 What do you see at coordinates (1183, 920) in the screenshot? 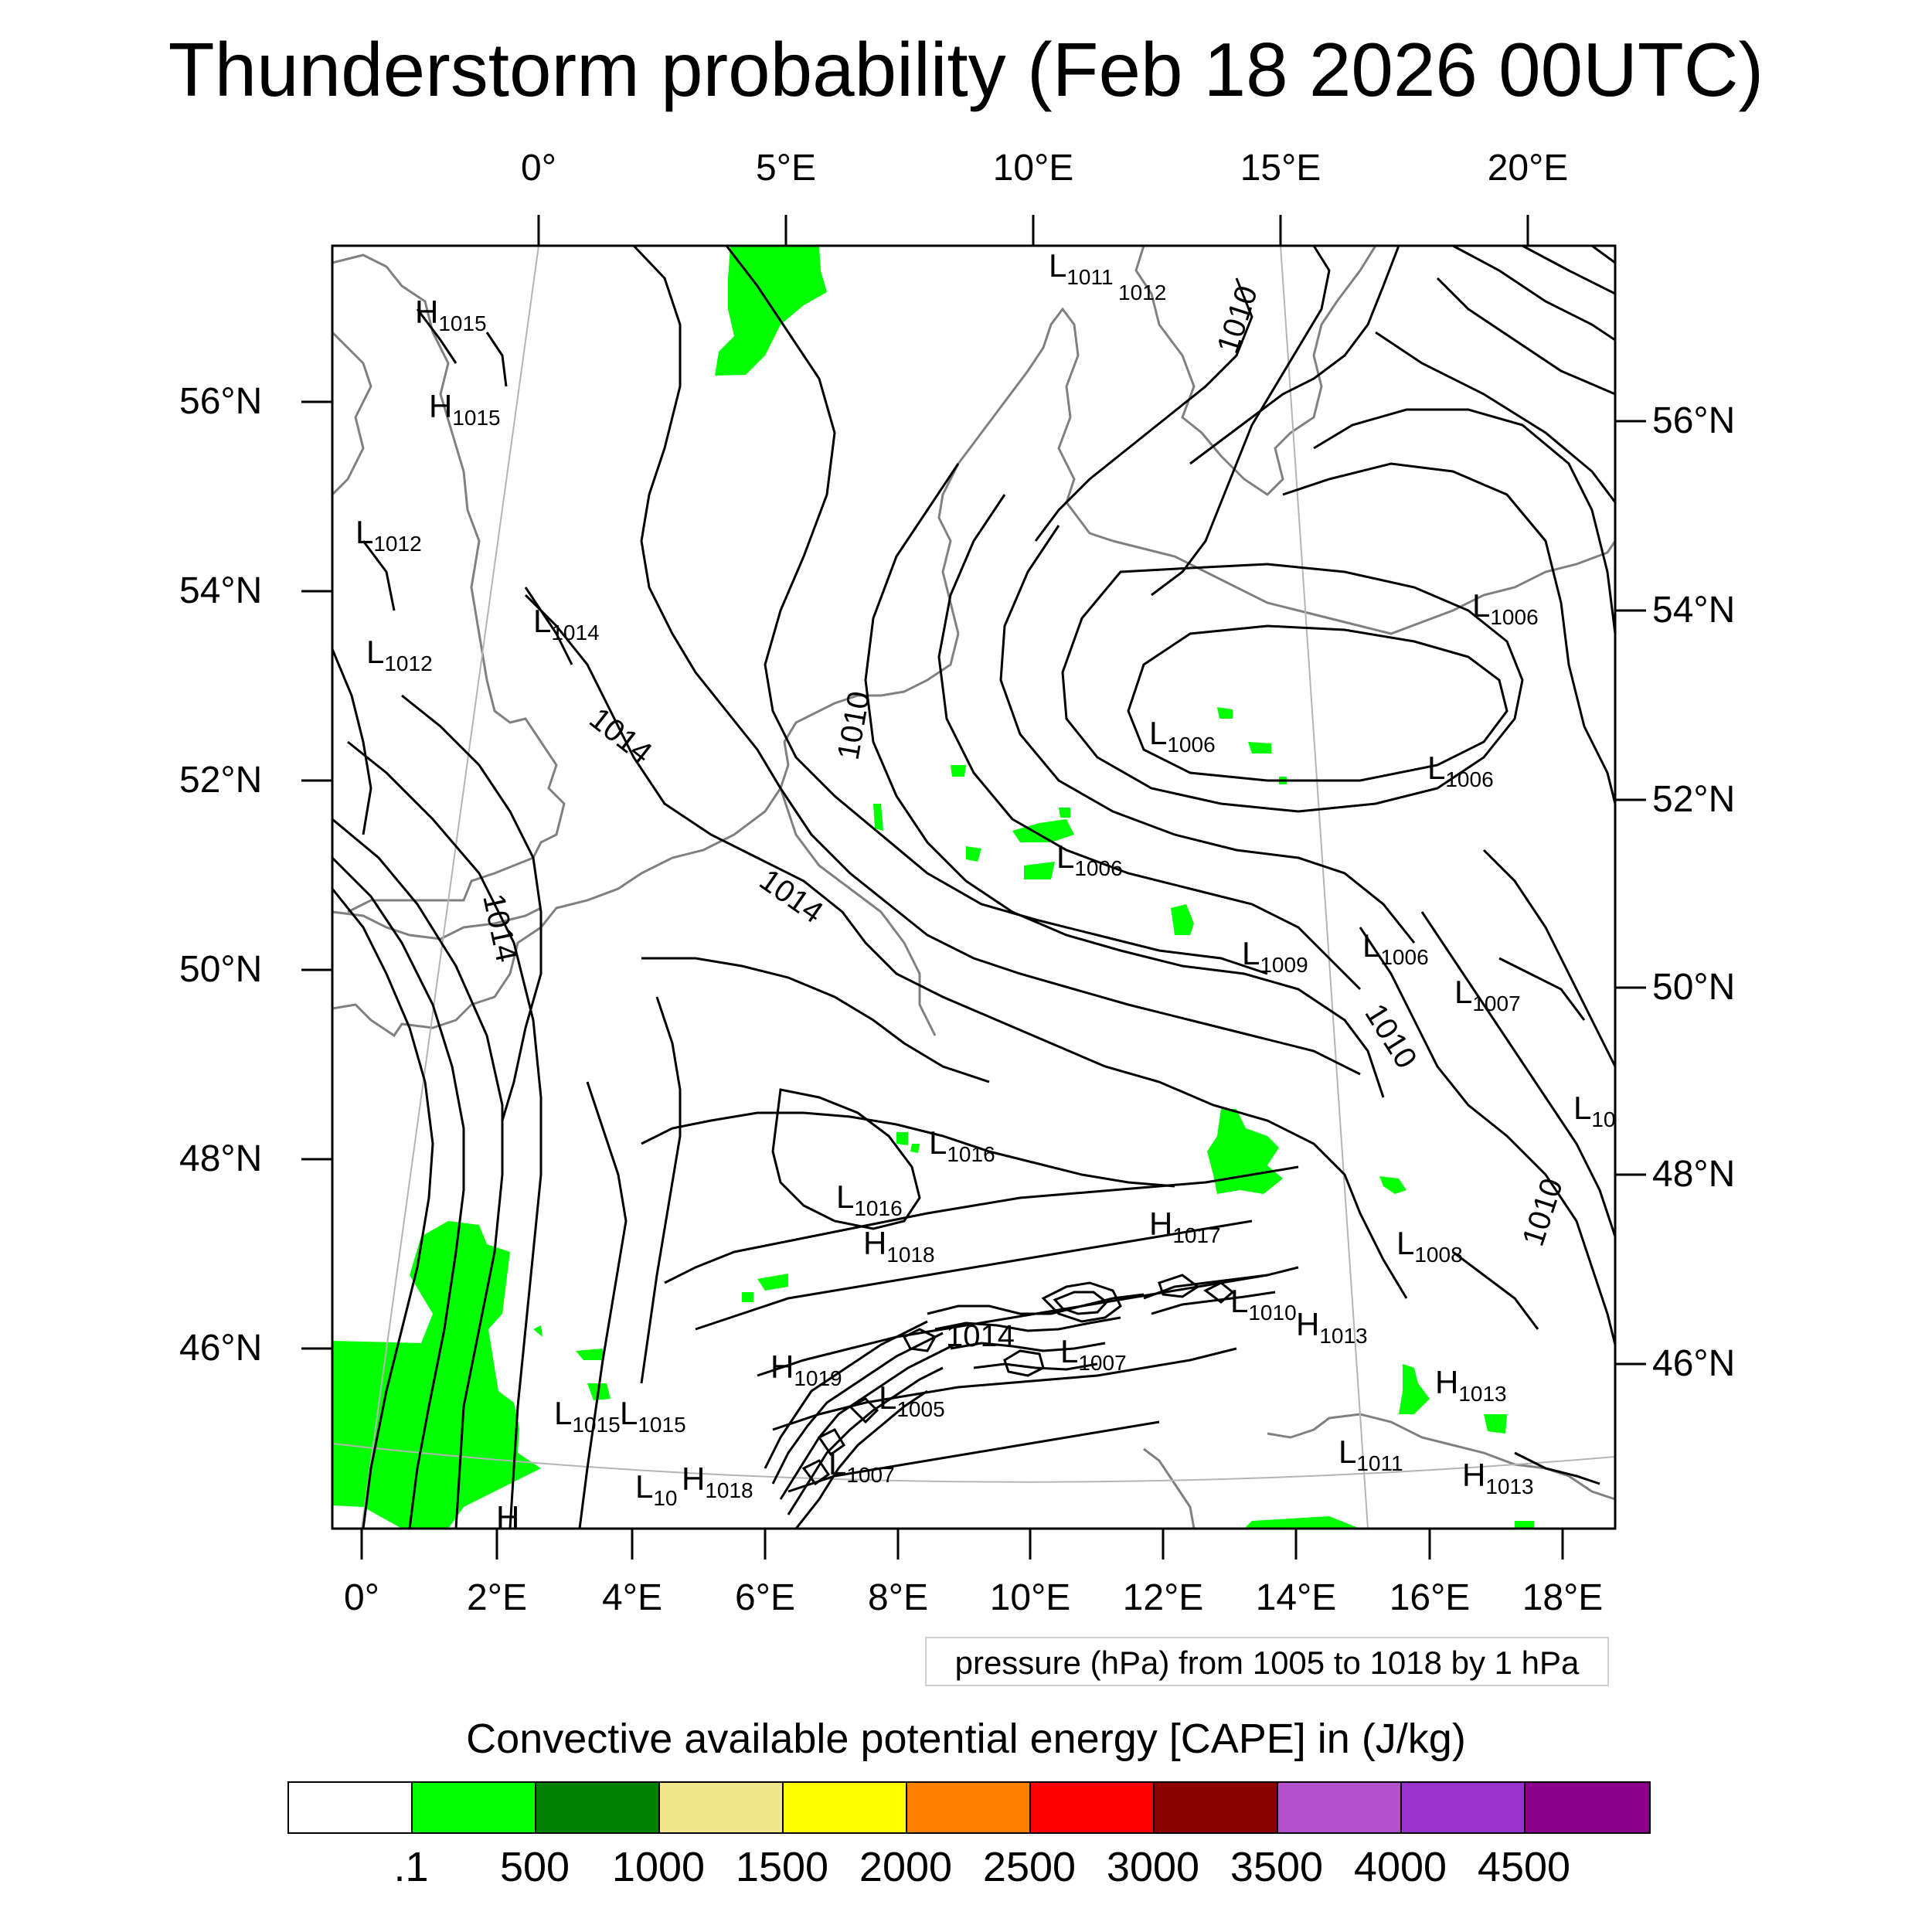
I see `cape-area-poland-b` at bounding box center [1183, 920].